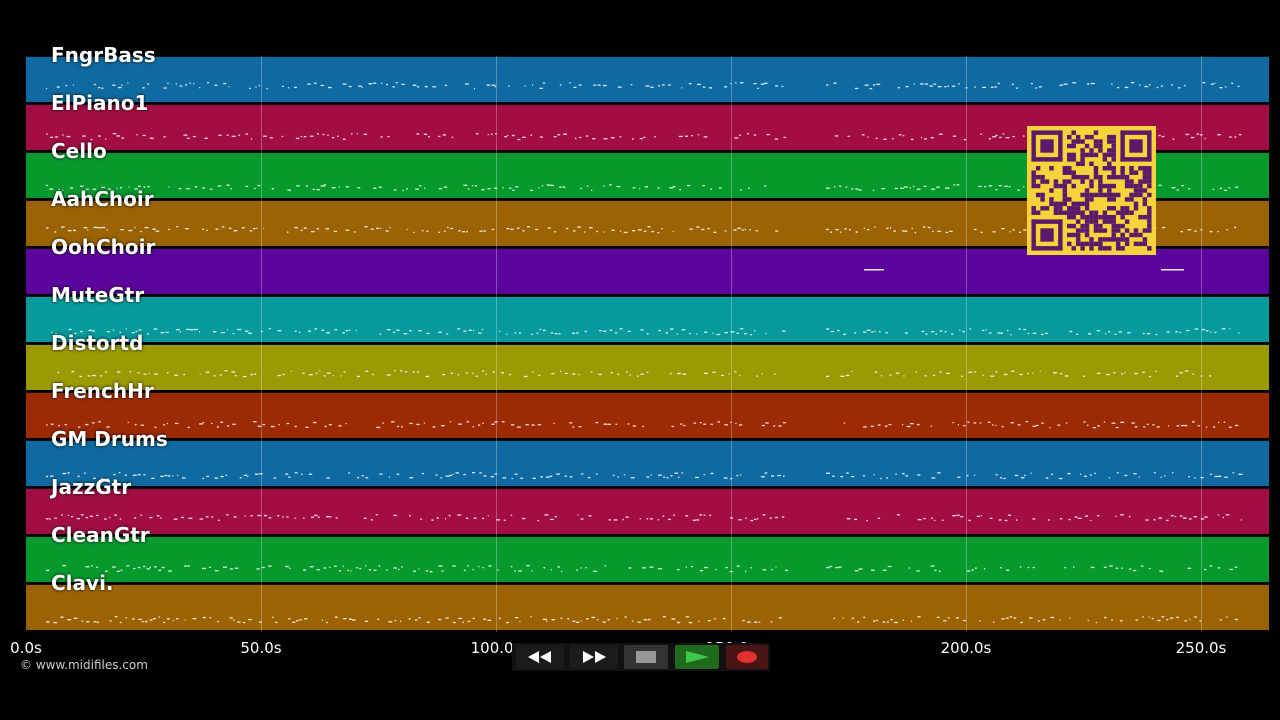  What do you see at coordinates (594, 657) in the screenshot?
I see `fast-forward-button` at bounding box center [594, 657].